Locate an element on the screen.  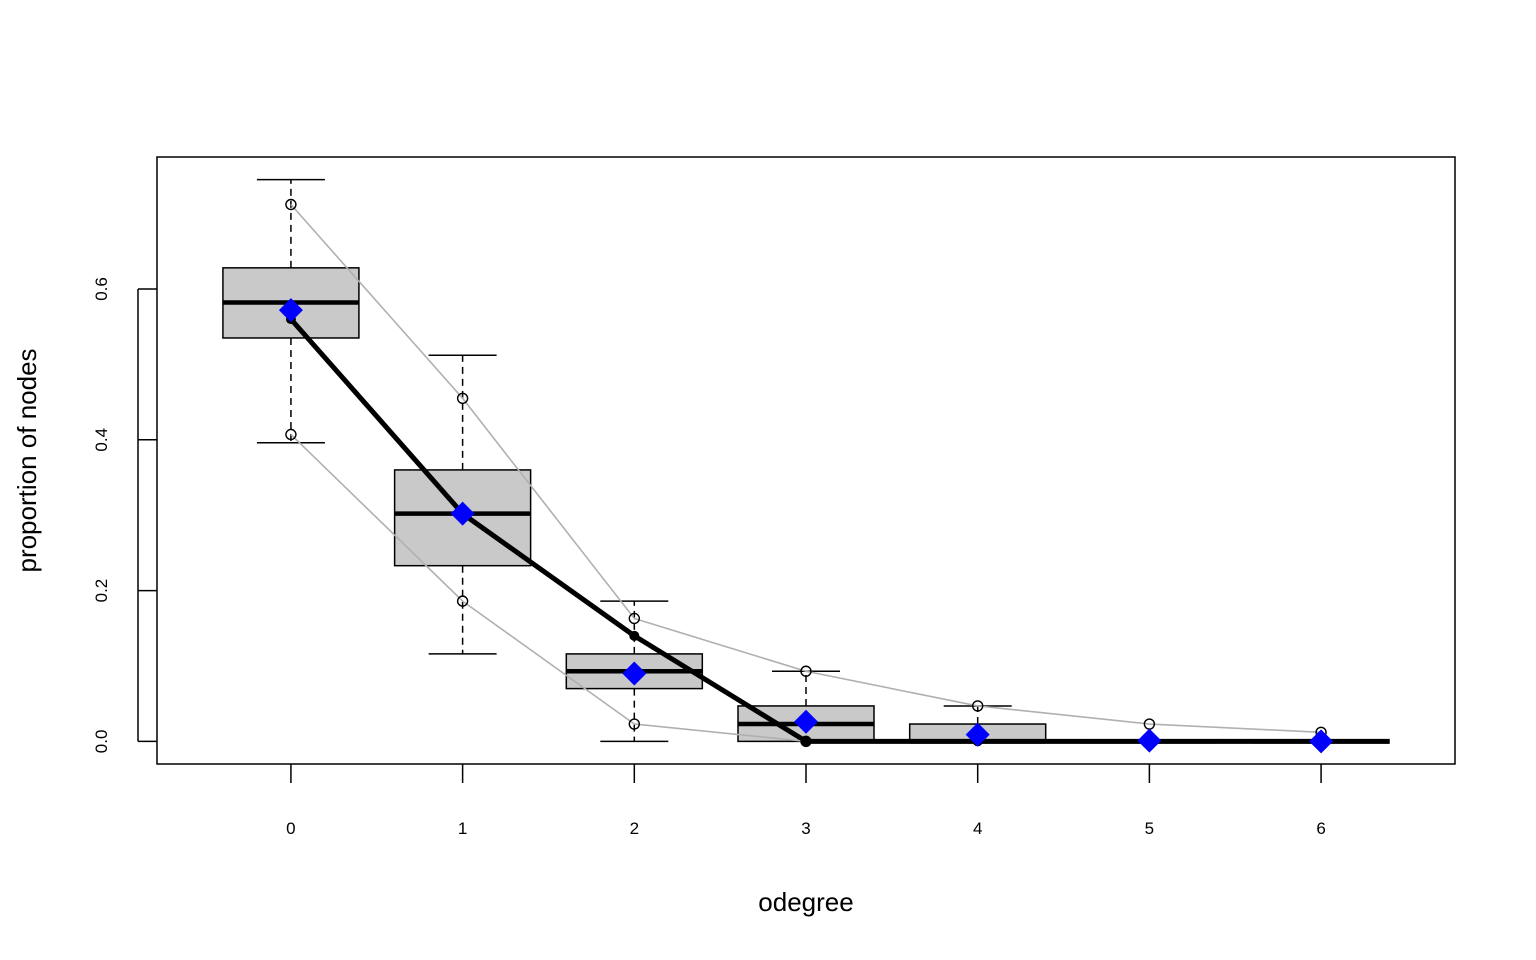
x-axis: 0 1 2 3 4 5 6 is located at coordinates (806, 801).